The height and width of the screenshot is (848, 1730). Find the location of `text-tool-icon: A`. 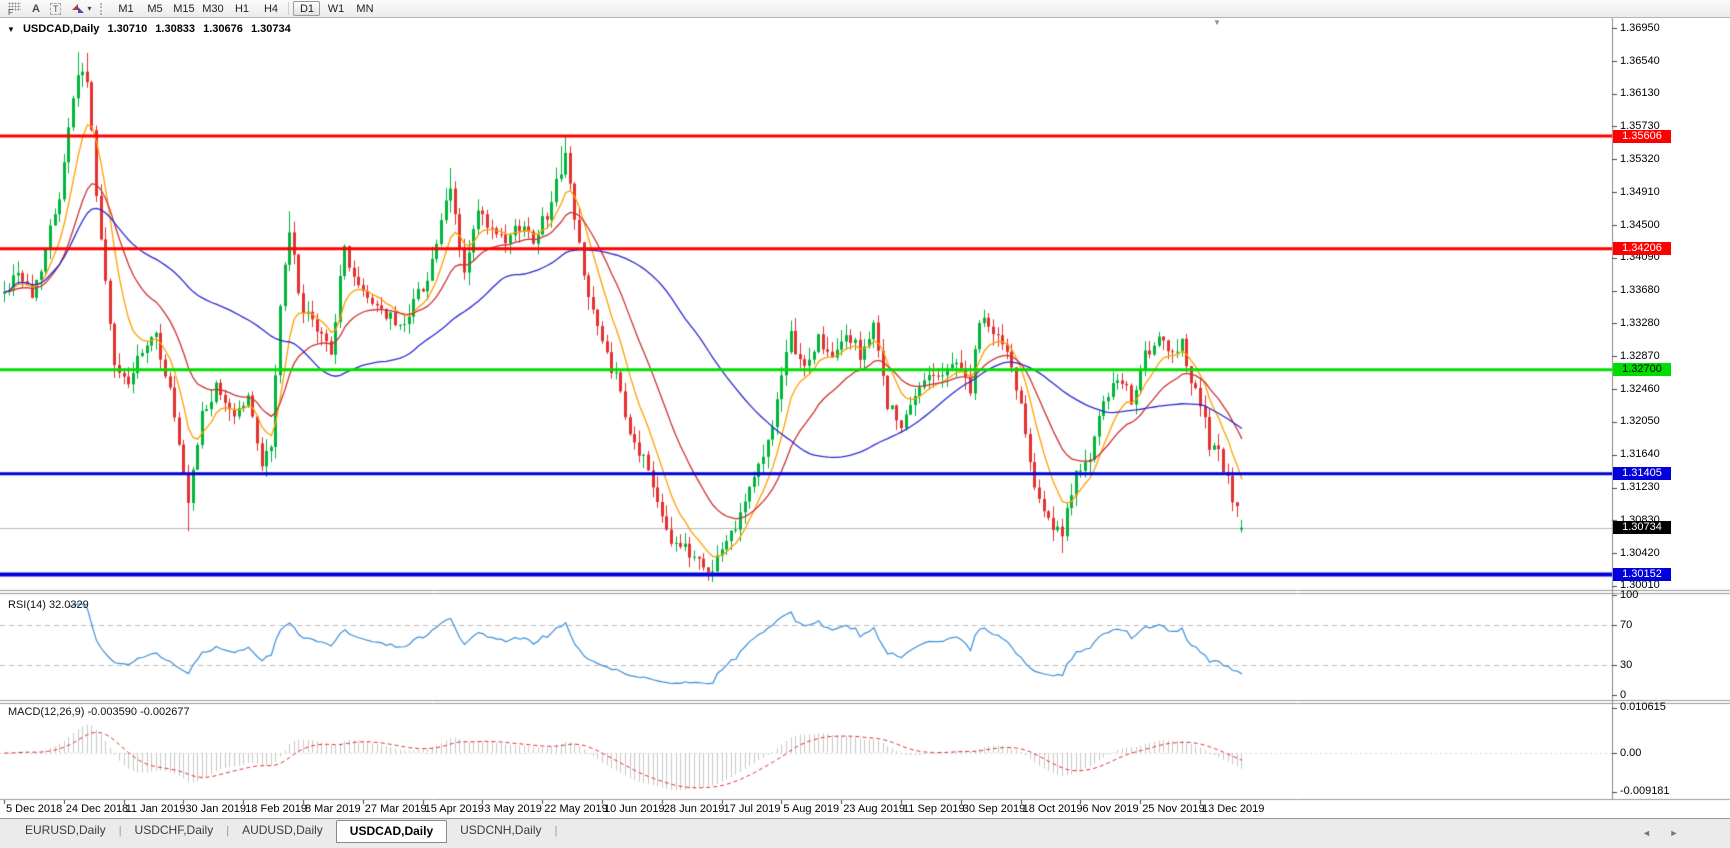

text-tool-icon: A is located at coordinates (36, 8).